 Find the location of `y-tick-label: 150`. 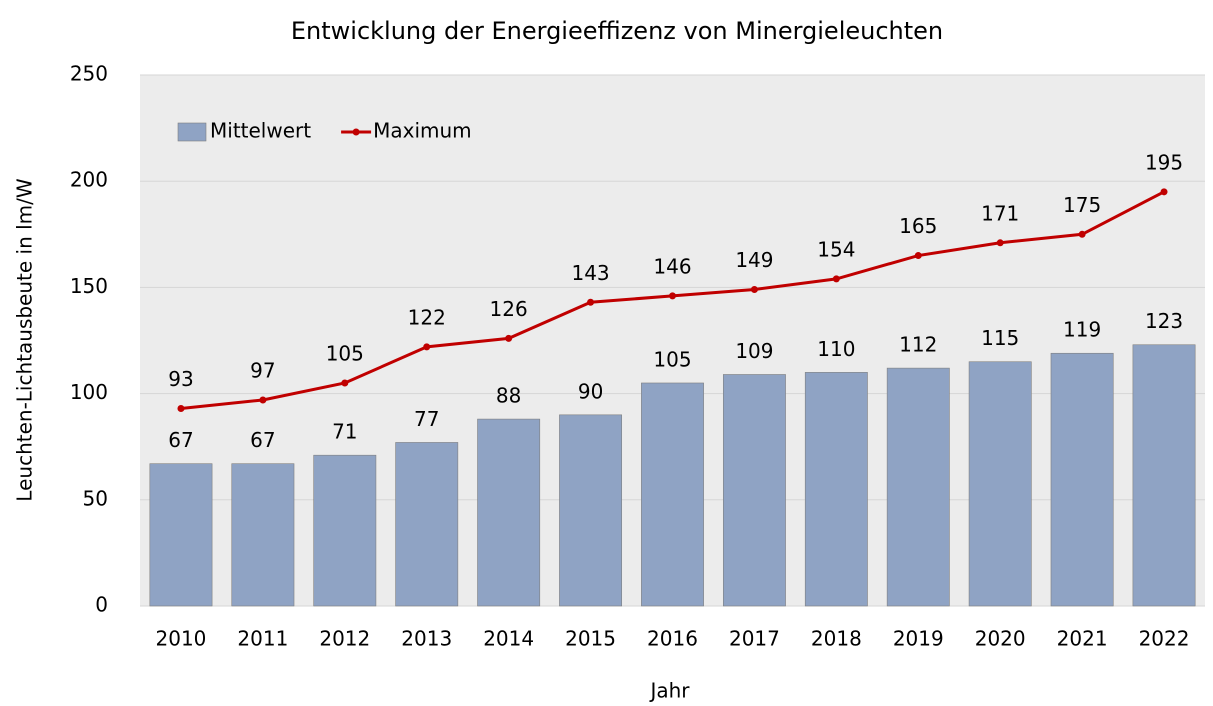

y-tick-label: 150 is located at coordinates (89, 286).